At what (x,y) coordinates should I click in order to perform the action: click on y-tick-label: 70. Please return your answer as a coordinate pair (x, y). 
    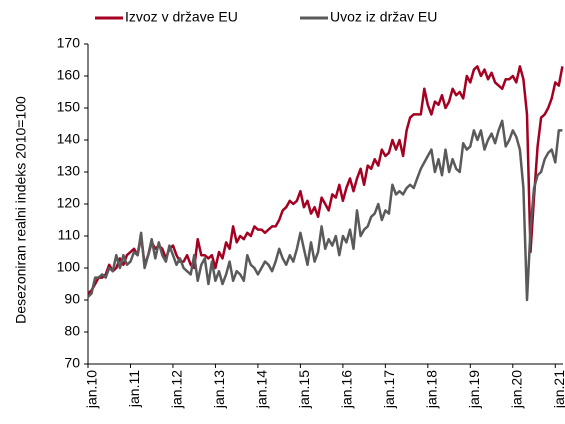
    Looking at the image, I should click on (72, 363).